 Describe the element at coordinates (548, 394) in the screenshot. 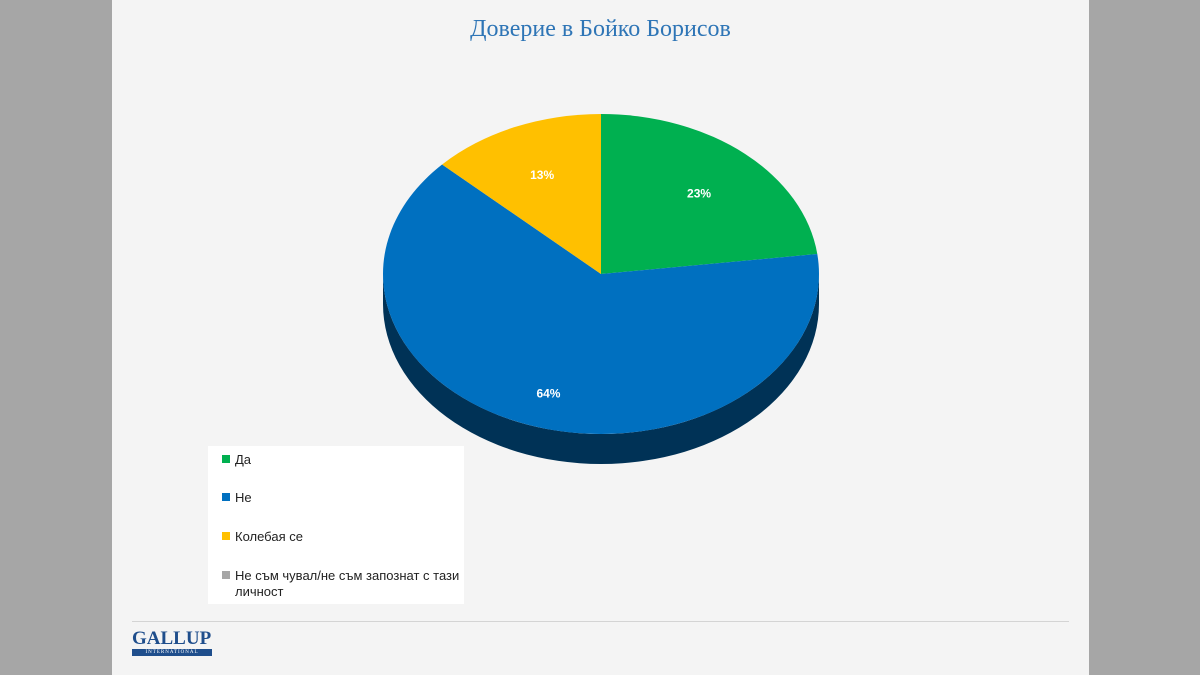

I see `pie-label-1: 64%` at that location.